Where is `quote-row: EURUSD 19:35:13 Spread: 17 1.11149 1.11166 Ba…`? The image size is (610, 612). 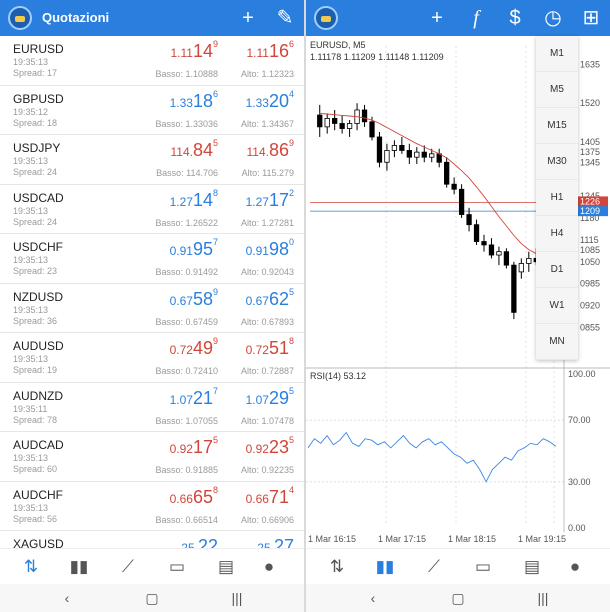
quote-row: EURUSD 19:35:13 Spread: 17 1.11149 1.11166 Ba… is located at coordinates (152, 61).